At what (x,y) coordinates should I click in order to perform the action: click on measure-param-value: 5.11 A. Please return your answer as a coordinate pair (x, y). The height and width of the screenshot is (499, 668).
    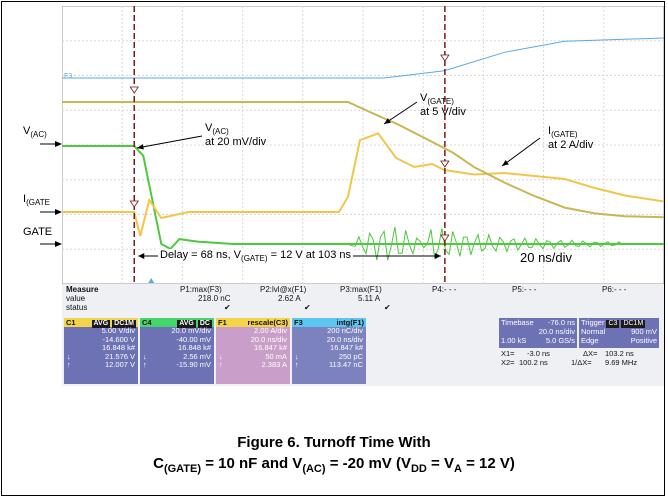
    Looking at the image, I should click on (369, 298).